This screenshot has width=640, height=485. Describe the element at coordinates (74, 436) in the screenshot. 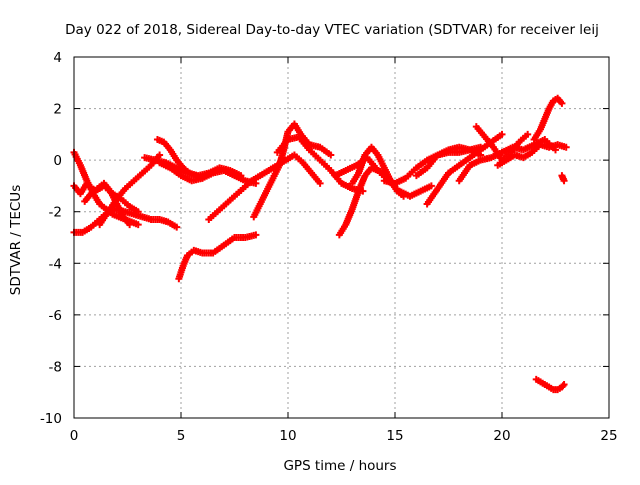

I see `x-tick-label: 0` at that location.